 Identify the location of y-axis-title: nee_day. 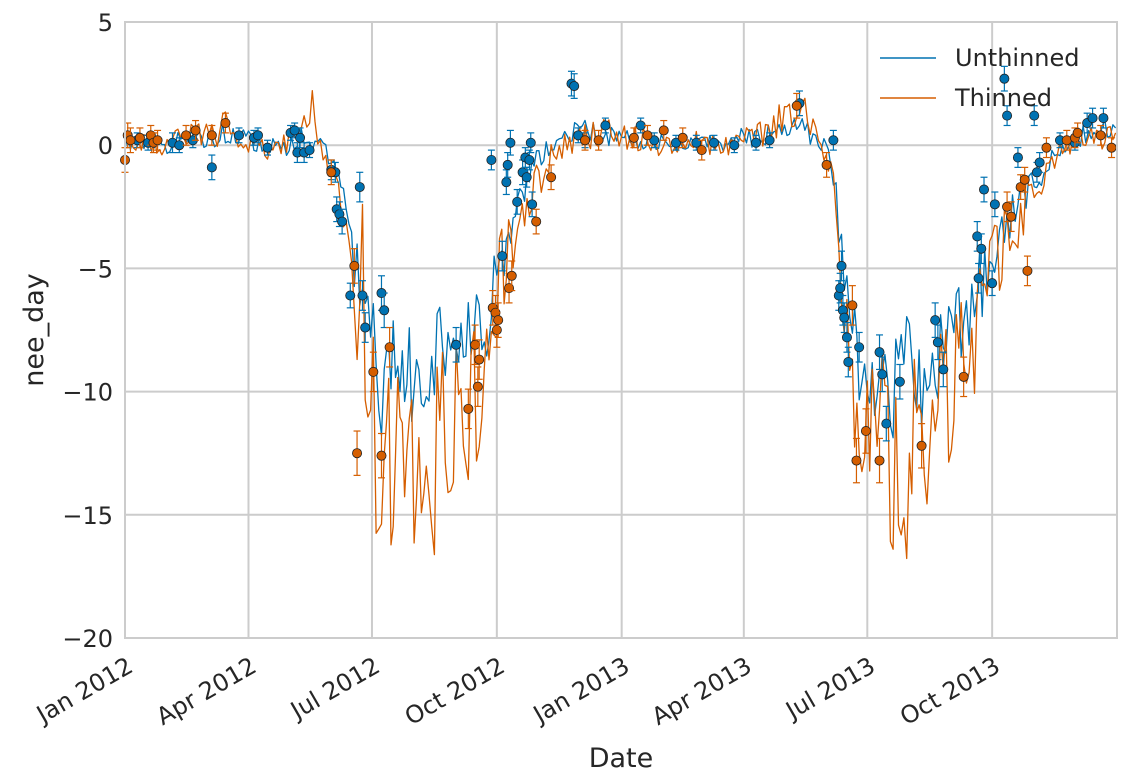
(34, 330).